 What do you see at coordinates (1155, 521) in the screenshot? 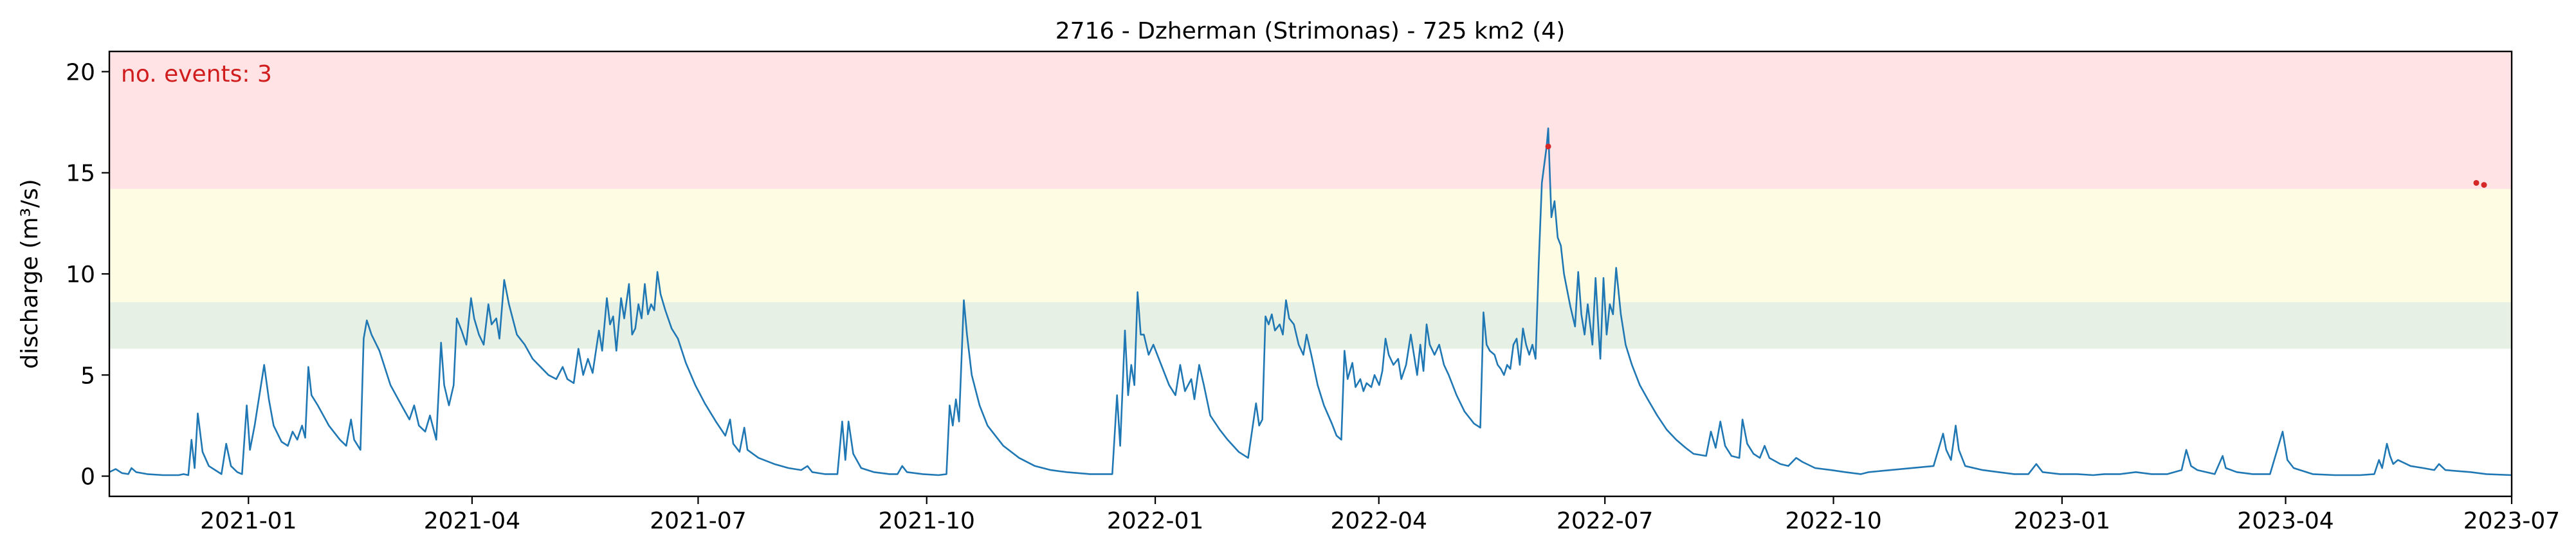
I see `x-tick-label-2022-01: 2022-01` at bounding box center [1155, 521].